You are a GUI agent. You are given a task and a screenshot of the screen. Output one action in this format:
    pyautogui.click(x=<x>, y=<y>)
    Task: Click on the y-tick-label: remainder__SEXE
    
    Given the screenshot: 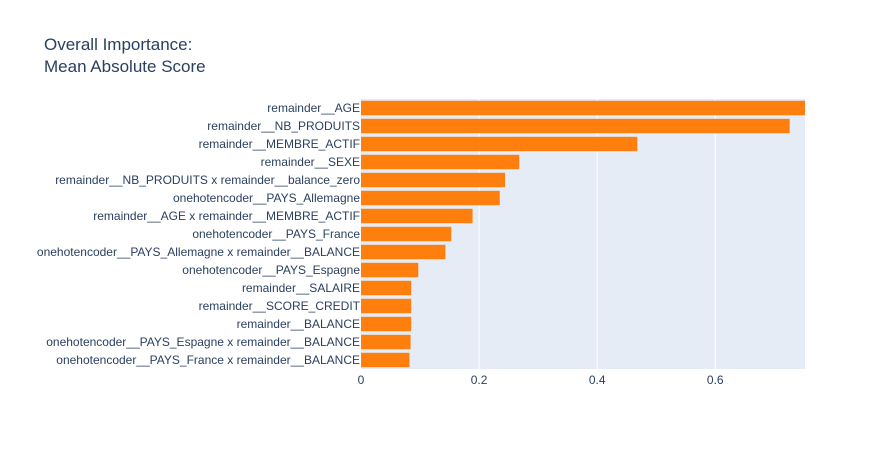 What is the action you would take?
    pyautogui.click(x=310, y=162)
    